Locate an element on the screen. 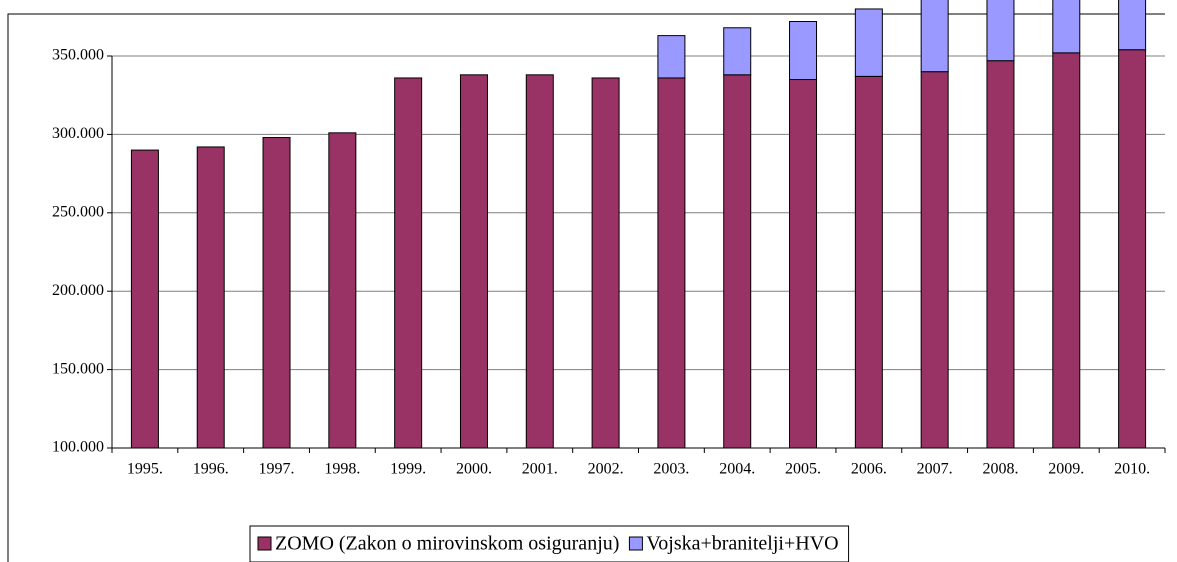 The image size is (1177, 562). x-tick-label: 2000. is located at coordinates (474, 469).